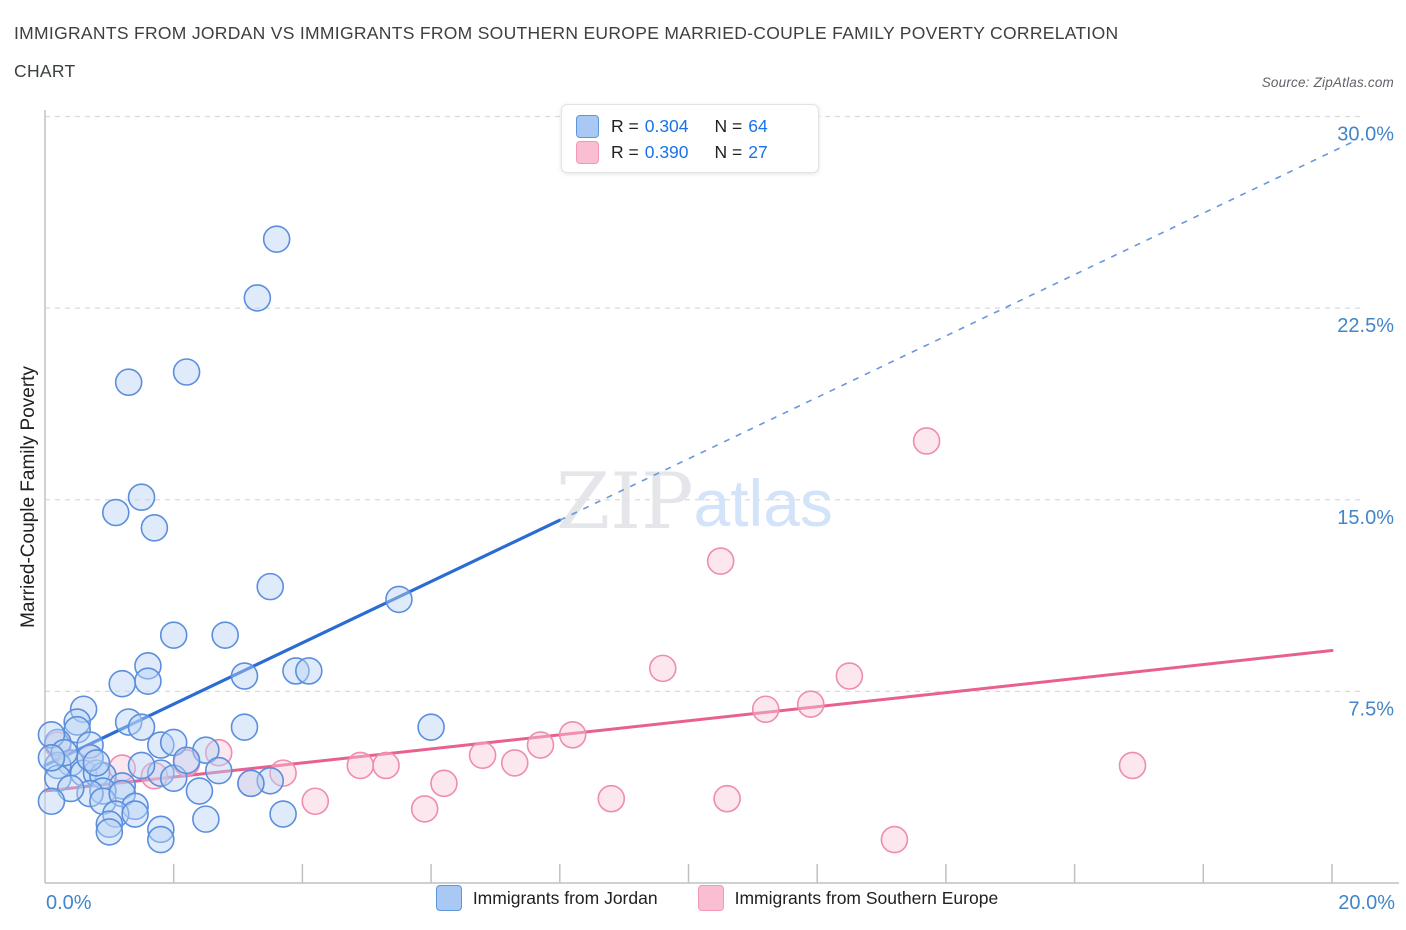 Image resolution: width=1406 pixels, height=930 pixels. What do you see at coordinates (302, 643) in the screenshot?
I see `jordan-trend-line-solid` at bounding box center [302, 643].